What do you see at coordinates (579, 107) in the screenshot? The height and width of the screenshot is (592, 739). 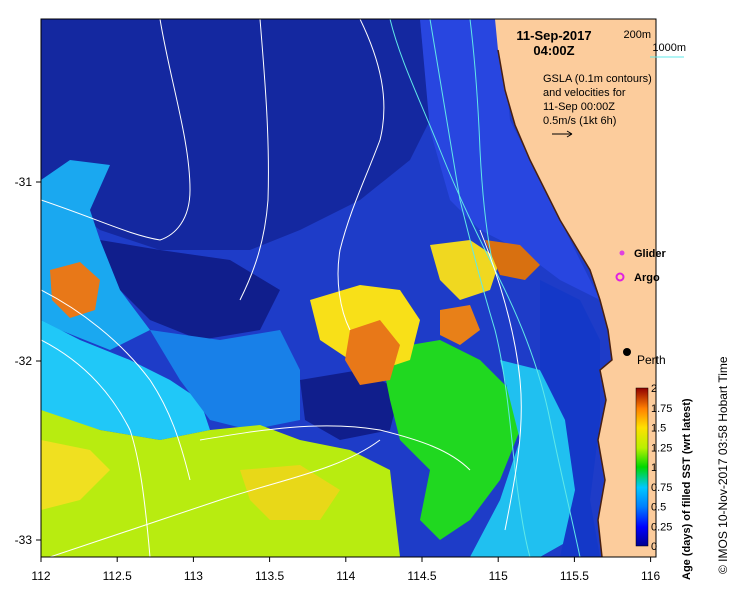 I see `legend-line-3: 11-Sep 00:00Z` at bounding box center [579, 107].